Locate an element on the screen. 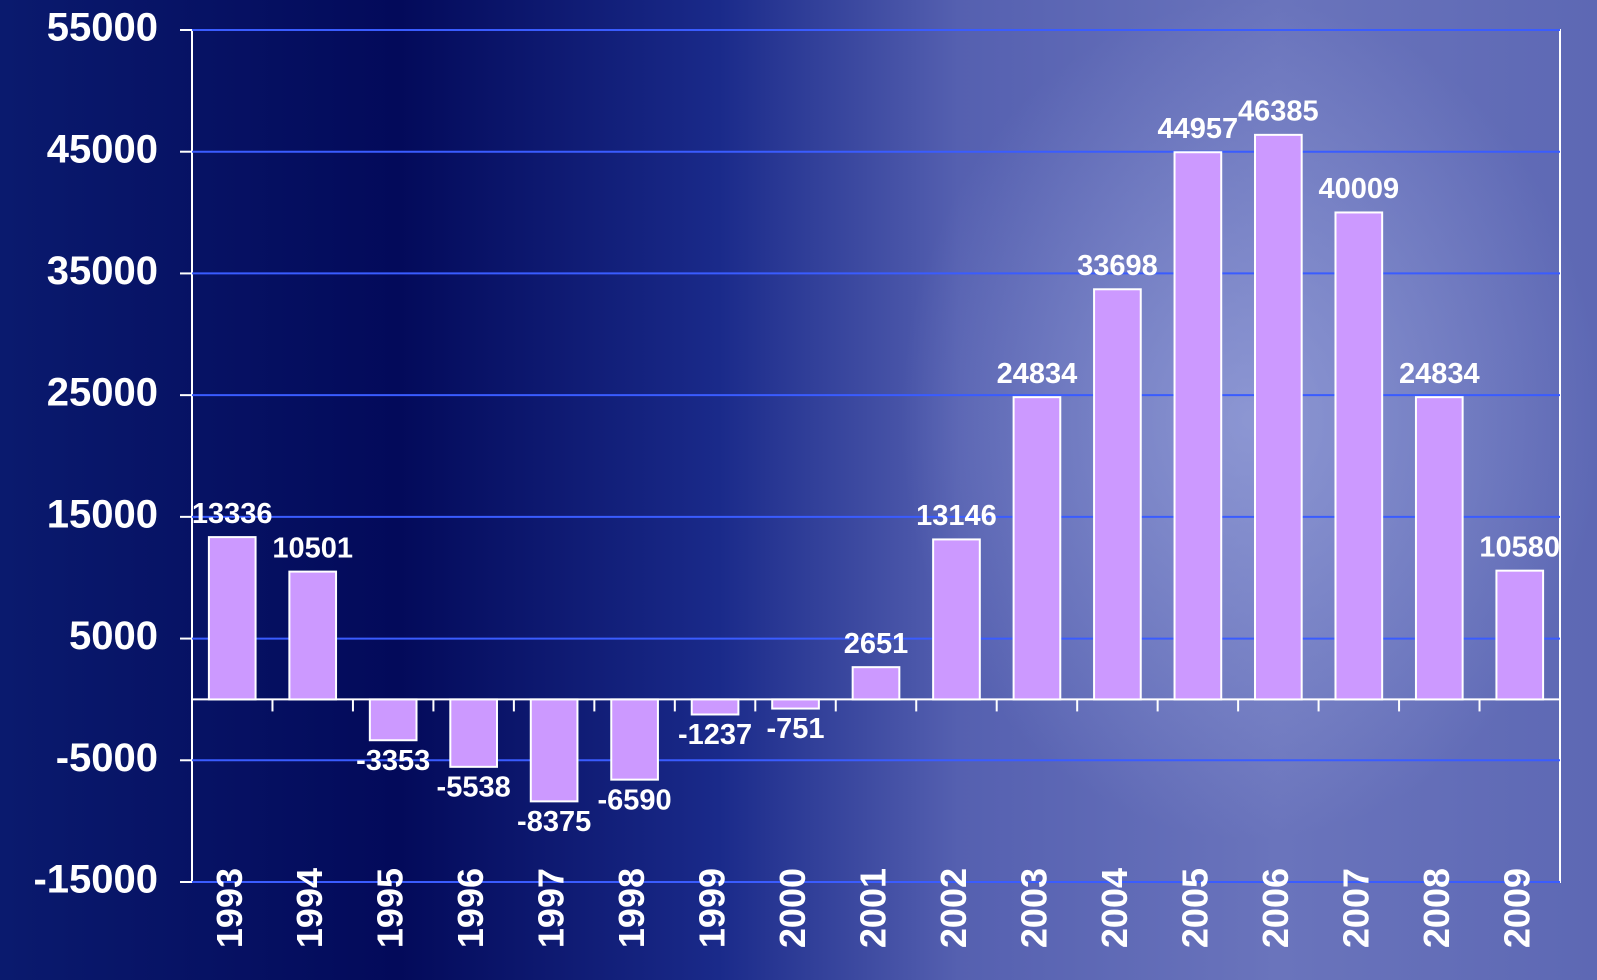 Image resolution: width=1597 pixels, height=980 pixels. x-tick-label: 2007 is located at coordinates (1355, 908).